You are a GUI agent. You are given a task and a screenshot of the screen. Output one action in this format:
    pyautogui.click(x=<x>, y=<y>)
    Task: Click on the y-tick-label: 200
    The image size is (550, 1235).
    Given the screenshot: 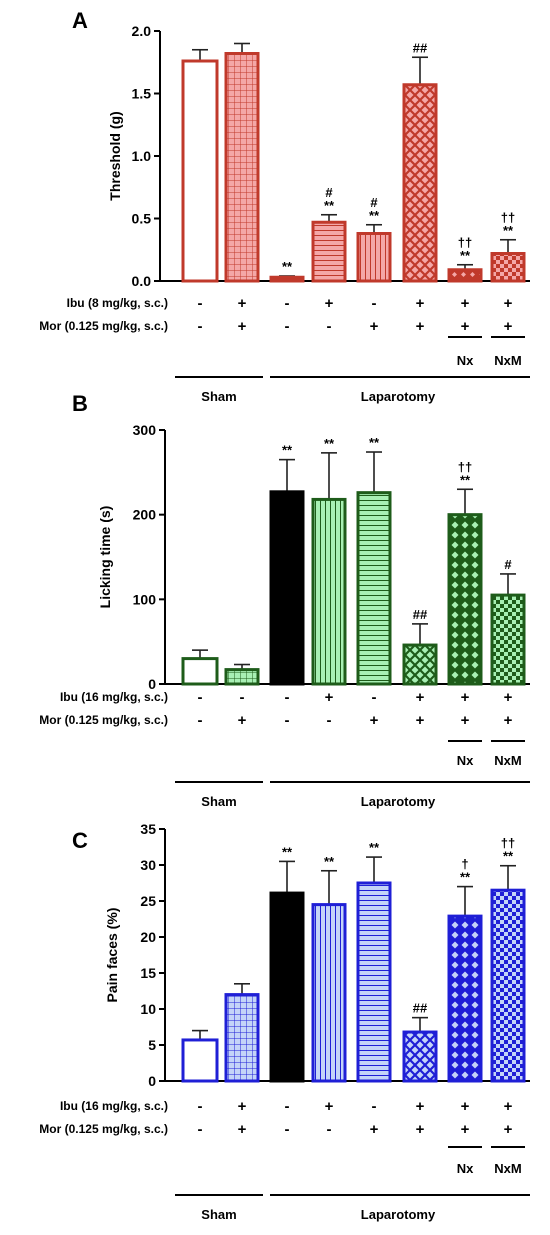 What is the action you would take?
    pyautogui.click(x=145, y=515)
    